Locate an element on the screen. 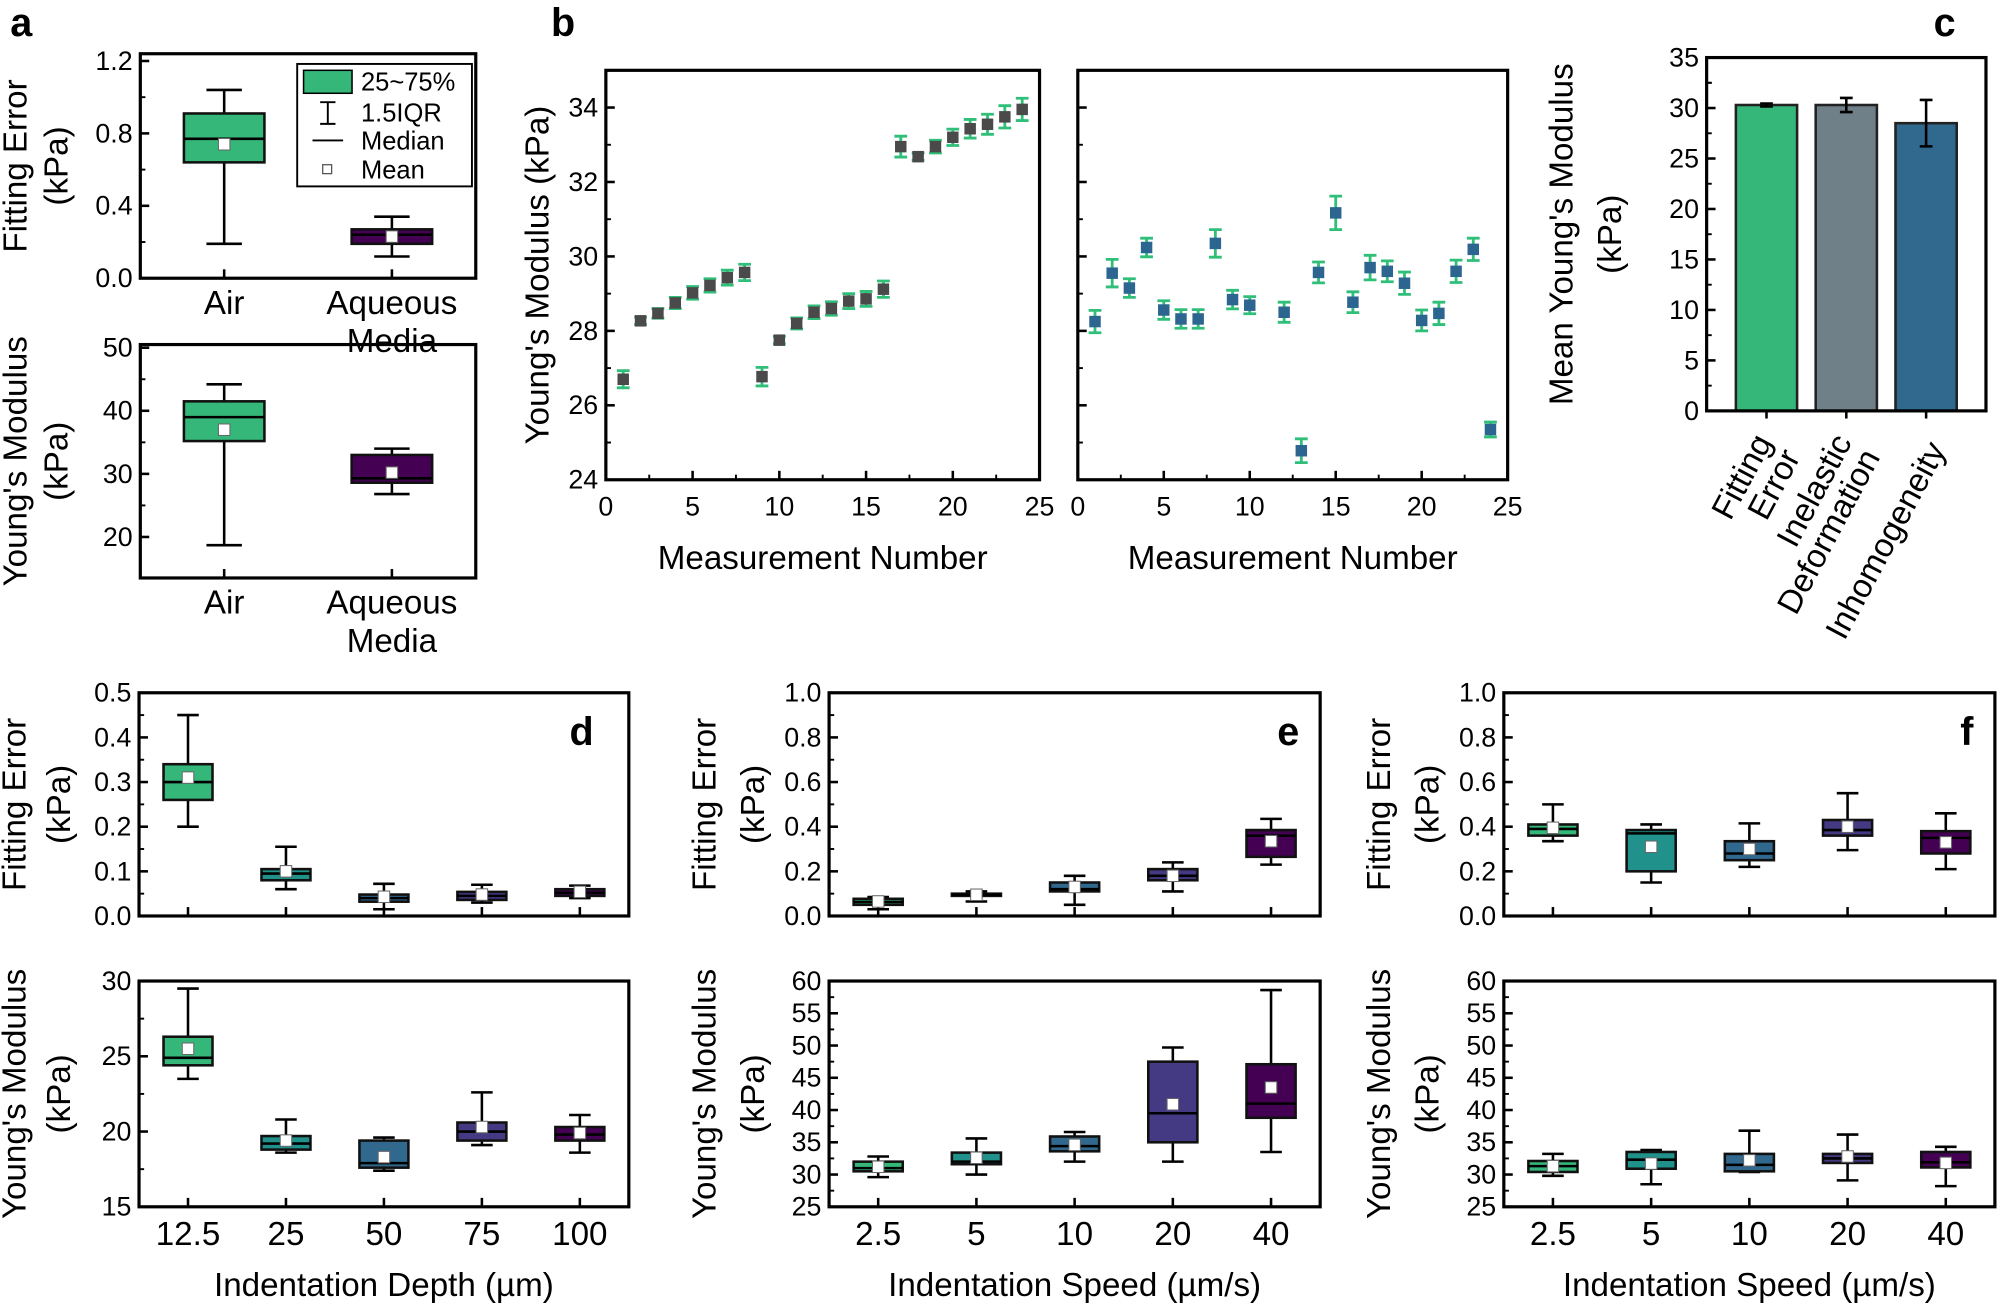 The height and width of the screenshot is (1309, 2000). chart-e-7: 0.0 0.2 0.4 0.6 0.8 1.0 Fitting Error (kPa) is located at coordinates (1004, 804).